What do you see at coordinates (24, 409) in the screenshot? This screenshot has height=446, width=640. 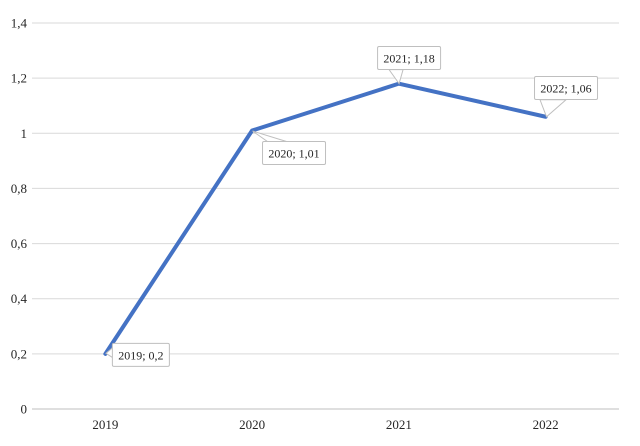 I see `y-tick-label: 0` at bounding box center [24, 409].